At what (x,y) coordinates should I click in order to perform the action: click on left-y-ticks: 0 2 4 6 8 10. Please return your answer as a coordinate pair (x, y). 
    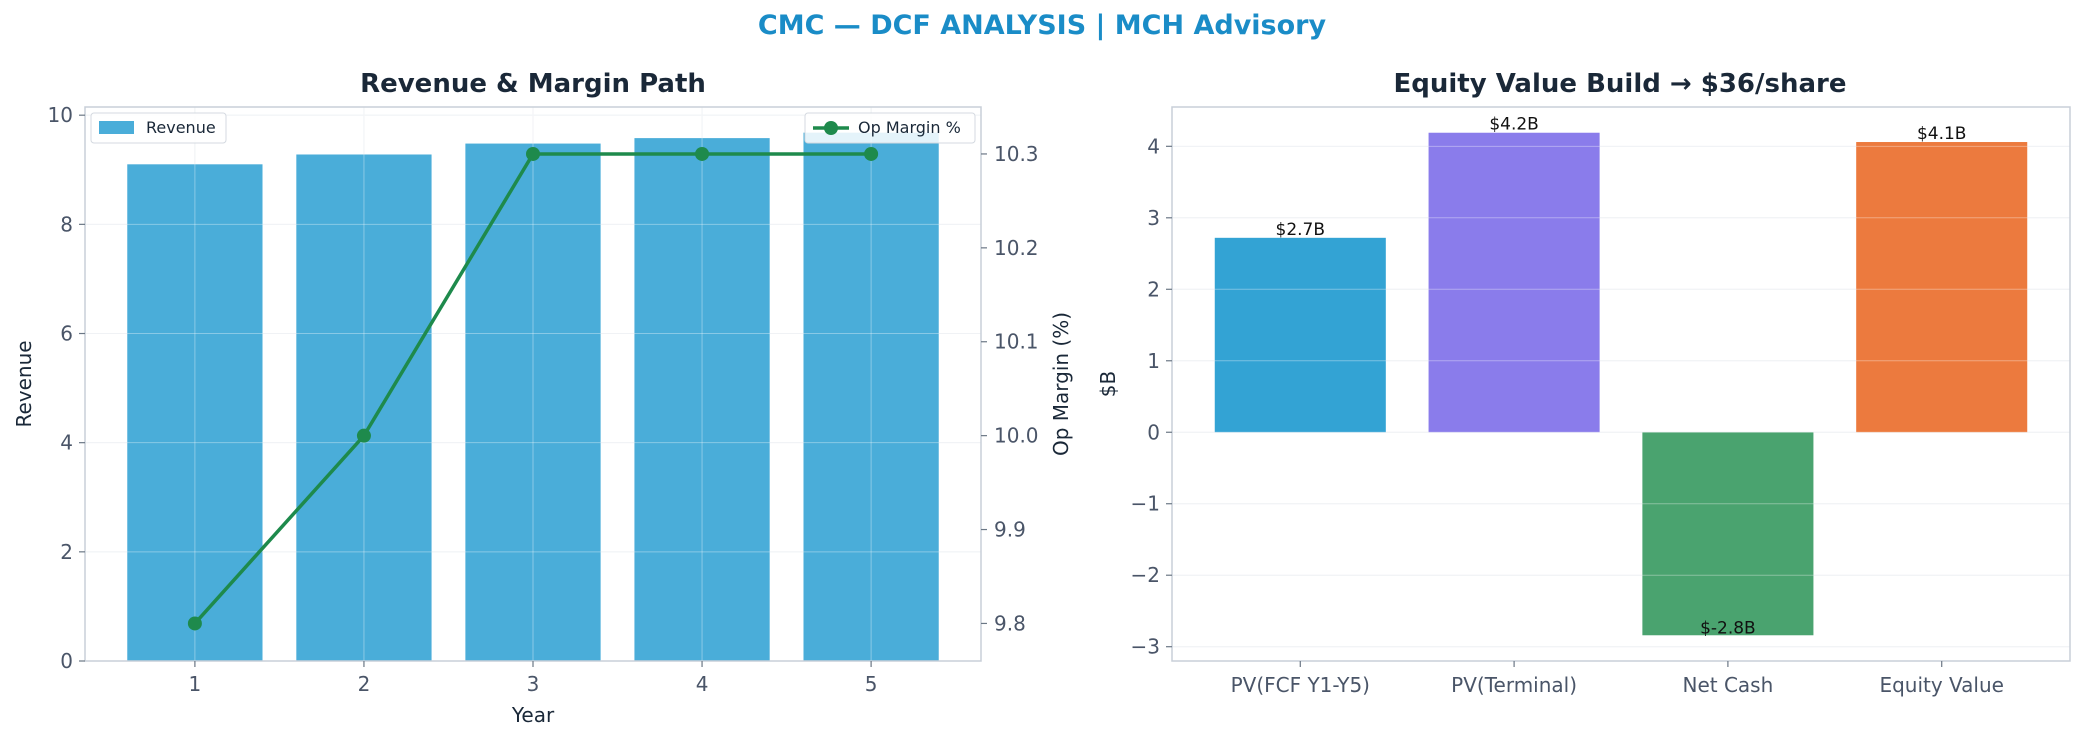
    Looking at the image, I should click on (66, 388).